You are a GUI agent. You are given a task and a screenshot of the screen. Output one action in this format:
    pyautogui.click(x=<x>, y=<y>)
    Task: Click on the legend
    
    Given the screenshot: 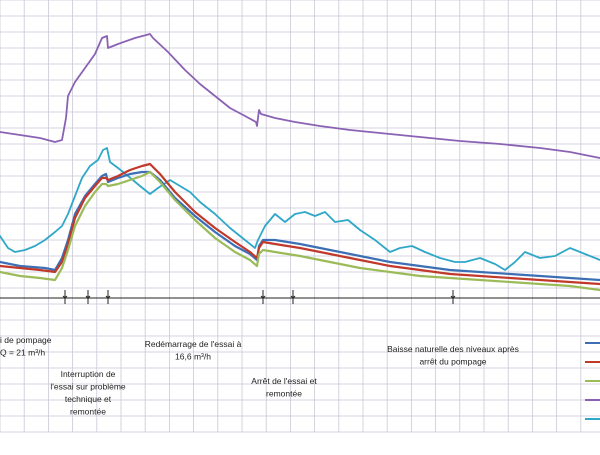 What is the action you would take?
    pyautogui.click(x=592, y=381)
    